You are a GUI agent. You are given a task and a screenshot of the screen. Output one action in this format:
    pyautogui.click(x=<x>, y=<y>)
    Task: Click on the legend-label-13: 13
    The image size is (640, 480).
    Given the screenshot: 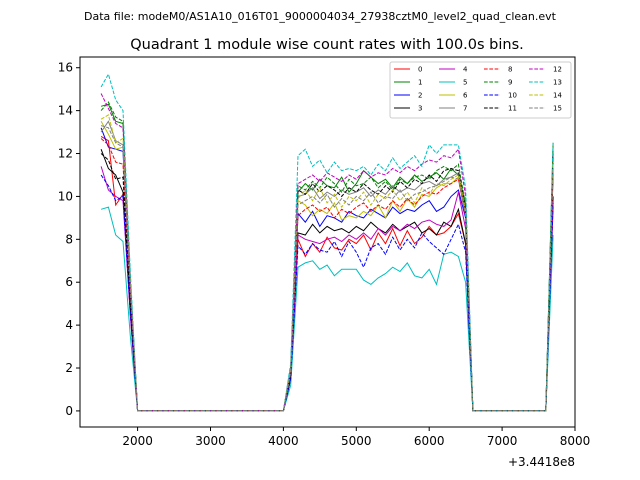 What is the action you would take?
    pyautogui.click(x=557, y=83)
    